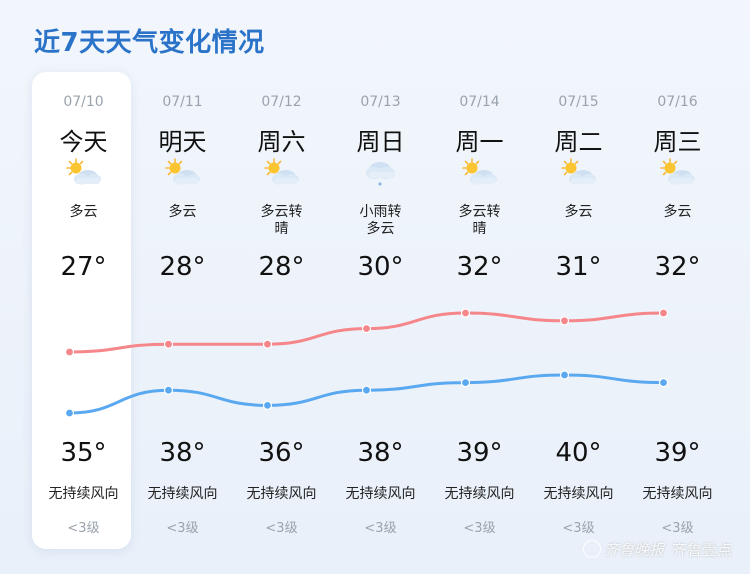 This screenshot has width=750, height=574. What do you see at coordinates (578, 102) in the screenshot?
I see `day-date: 07/15` at bounding box center [578, 102].